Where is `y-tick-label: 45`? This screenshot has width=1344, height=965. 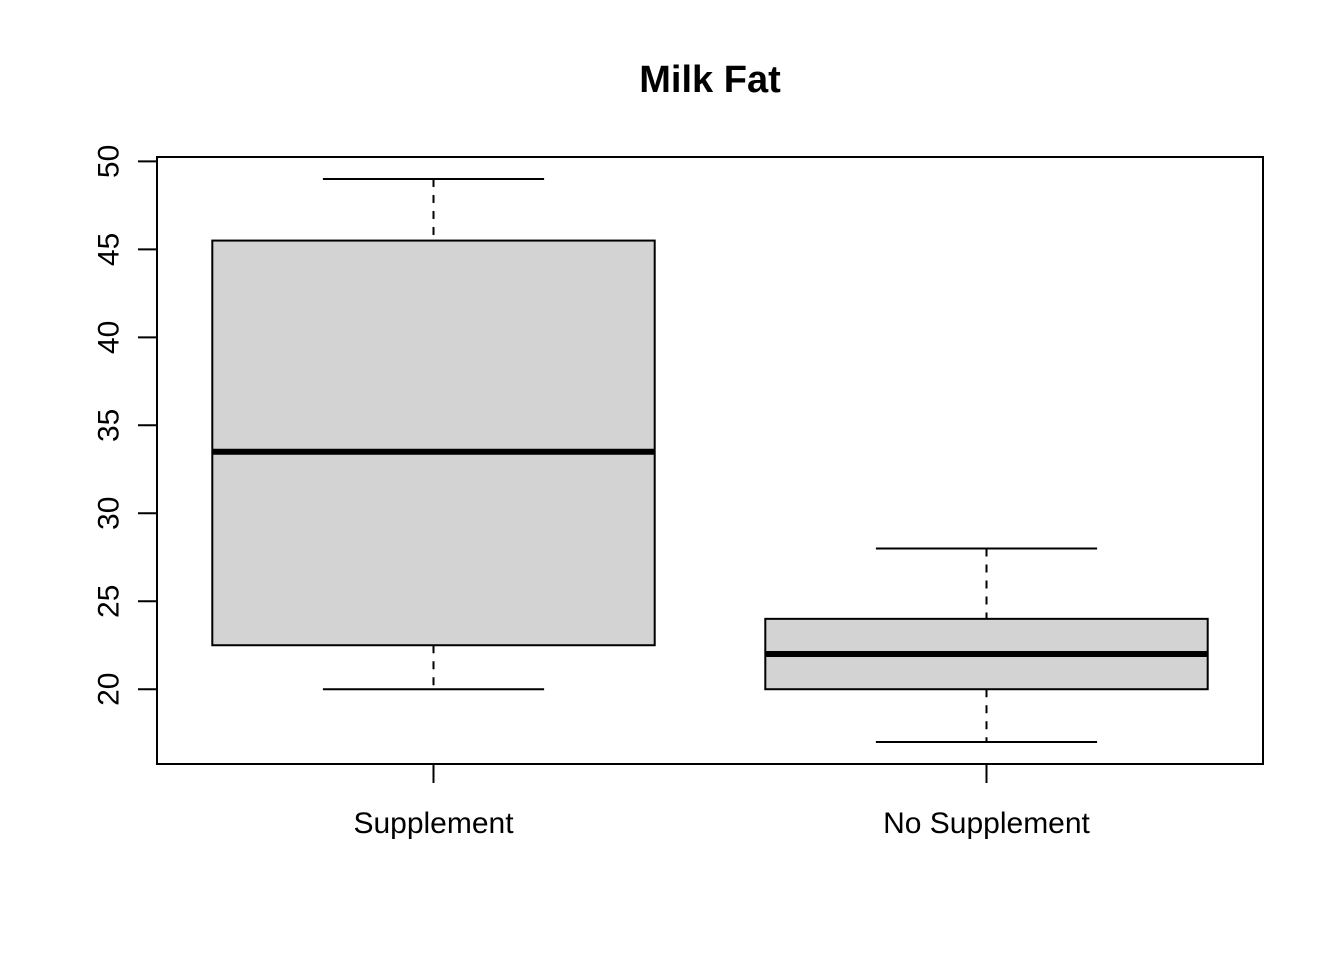 y-tick-label: 45 is located at coordinates (109, 249).